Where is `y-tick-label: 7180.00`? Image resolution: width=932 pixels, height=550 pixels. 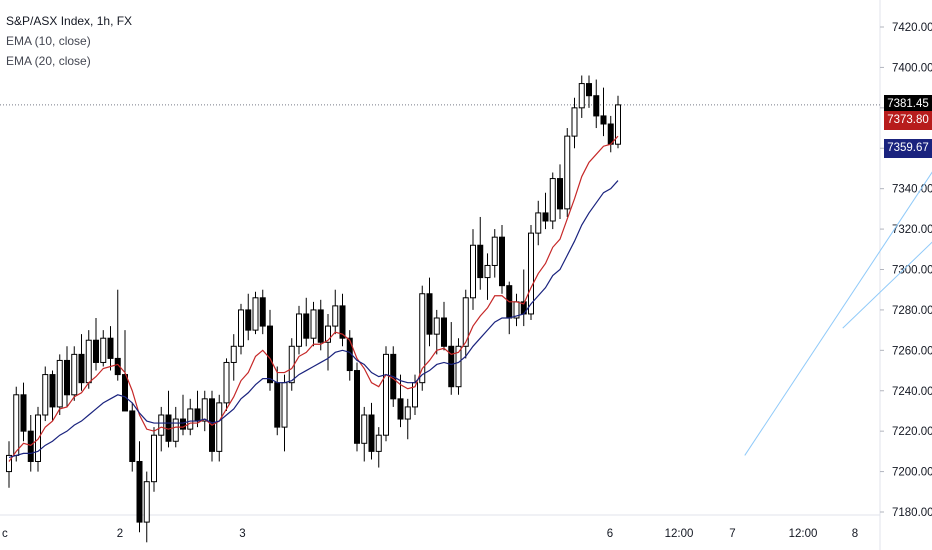
y-tick-label: 7180.00 is located at coordinates (912, 513).